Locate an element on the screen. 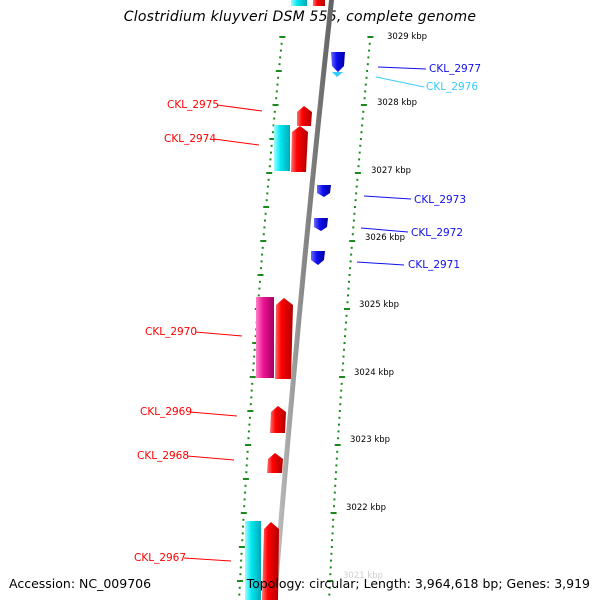 This screenshot has width=600, height=600. gene-feature-ckl-2967-rna is located at coordinates (253, 560).